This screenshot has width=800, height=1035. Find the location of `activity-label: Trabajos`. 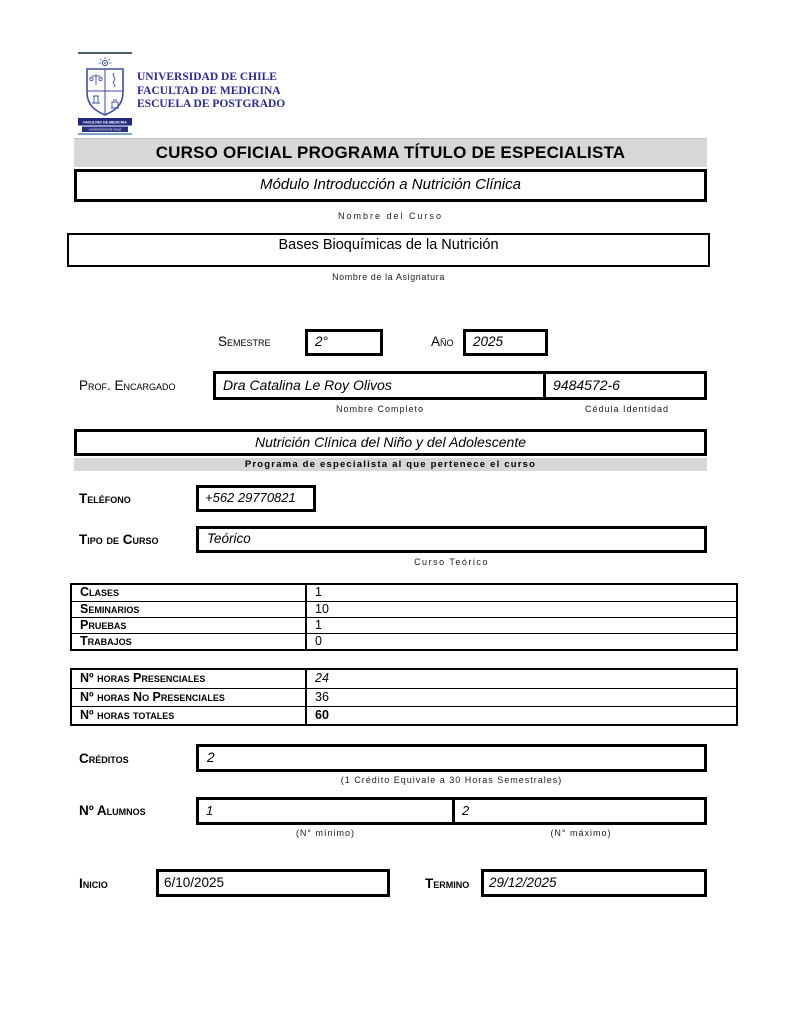

activity-label: Trabajos is located at coordinates (189, 641).